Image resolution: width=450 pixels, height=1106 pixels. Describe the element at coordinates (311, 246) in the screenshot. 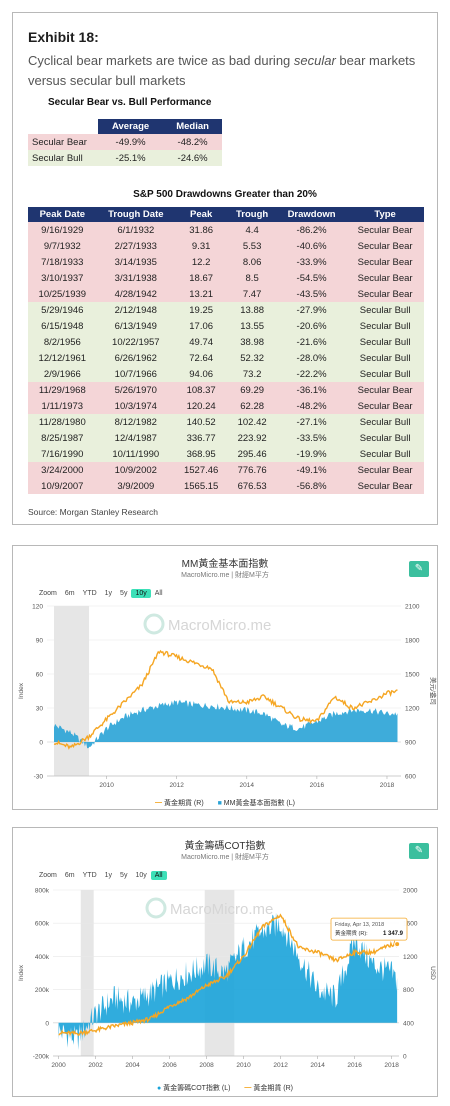

I see `drawdown-cell: -40.6%` at that location.